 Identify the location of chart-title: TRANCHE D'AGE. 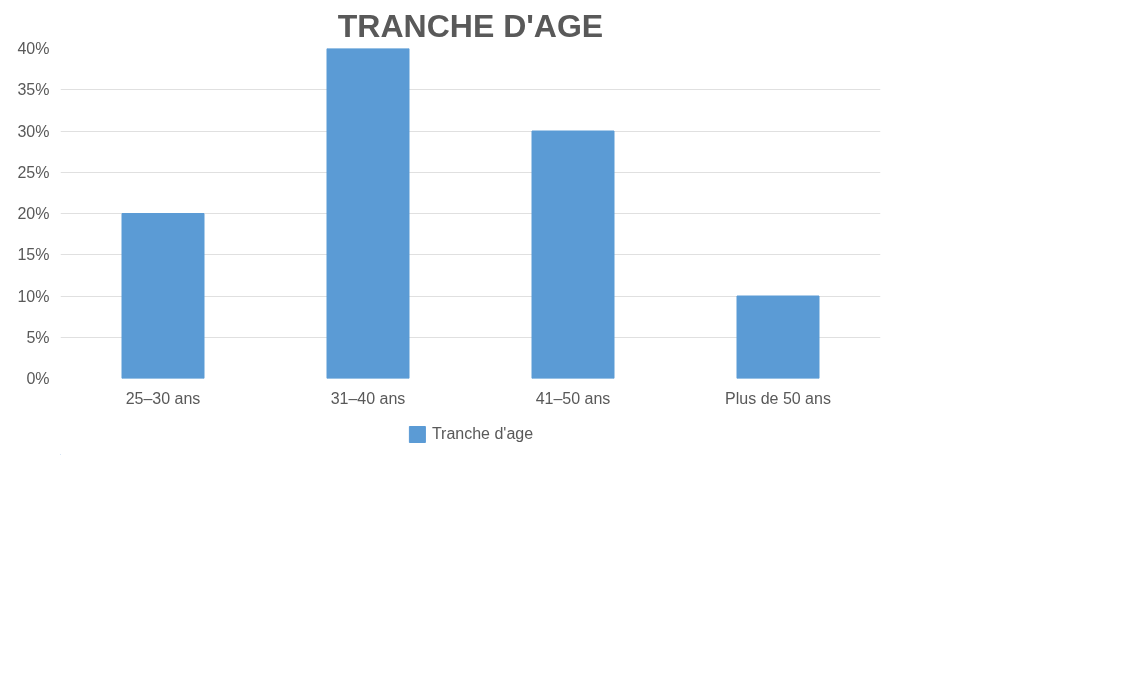
(470, 25).